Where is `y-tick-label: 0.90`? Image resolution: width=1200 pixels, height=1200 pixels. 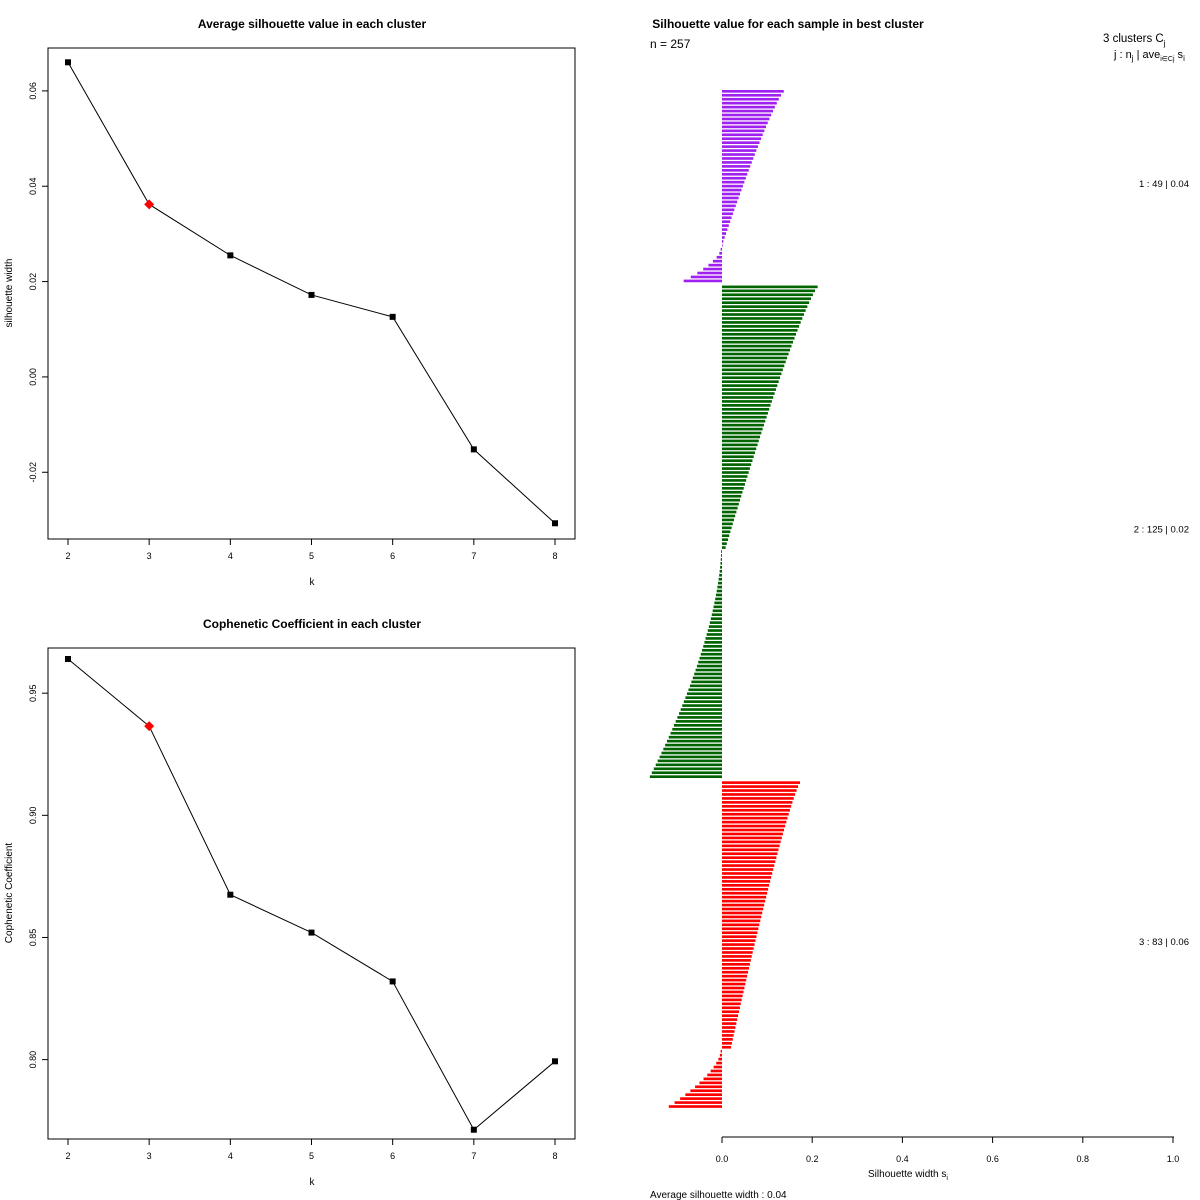
y-tick-label: 0.90 is located at coordinates (33, 816).